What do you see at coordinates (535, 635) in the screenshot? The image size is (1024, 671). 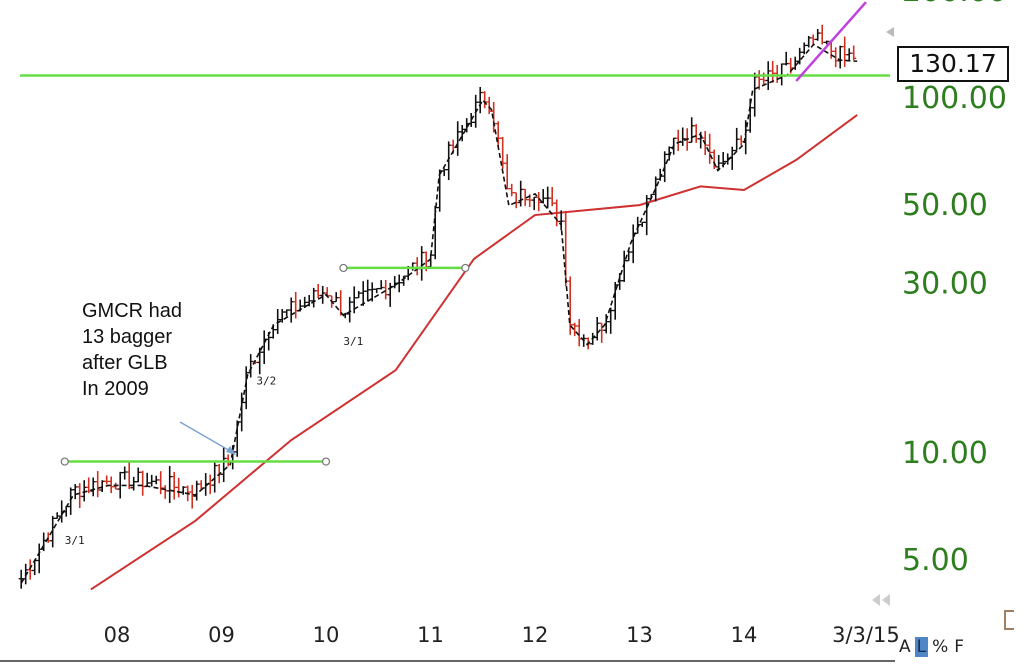 I see `x-tick-label: 12` at bounding box center [535, 635].